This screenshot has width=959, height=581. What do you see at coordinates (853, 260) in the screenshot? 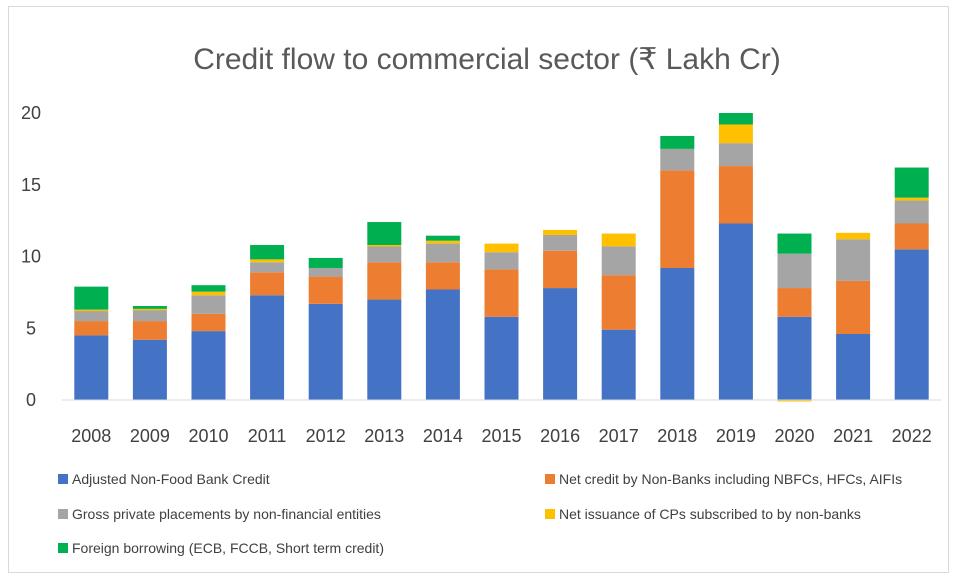
I see `bar-segment-2021-s2` at bounding box center [853, 260].